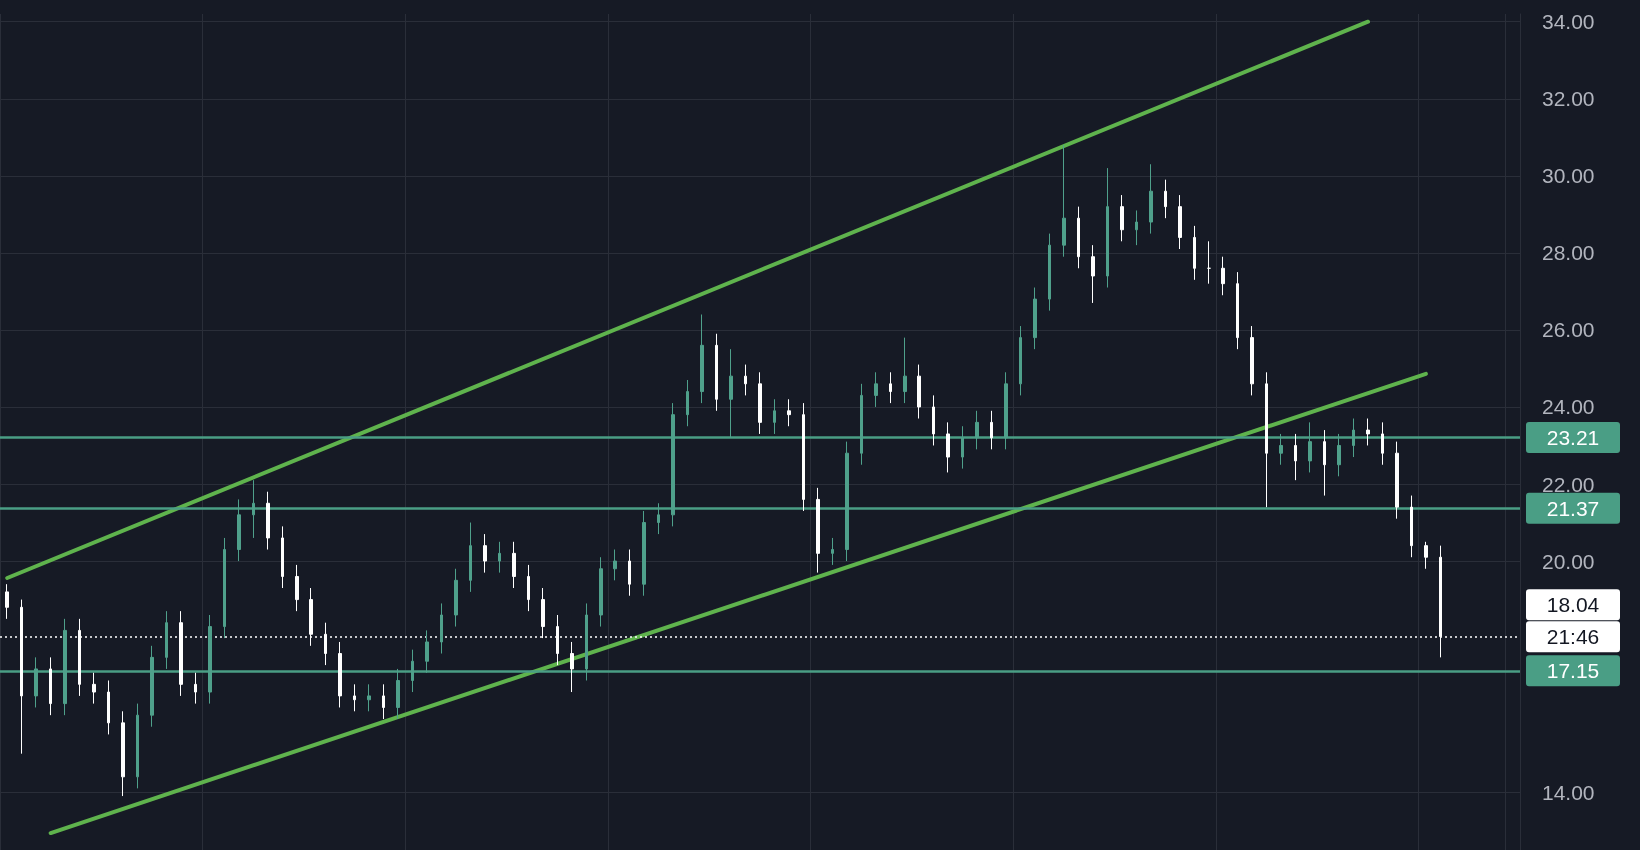 Image resolution: width=1640 pixels, height=850 pixels. What do you see at coordinates (1568, 330) in the screenshot?
I see `y-tick-label: 26.00` at bounding box center [1568, 330].